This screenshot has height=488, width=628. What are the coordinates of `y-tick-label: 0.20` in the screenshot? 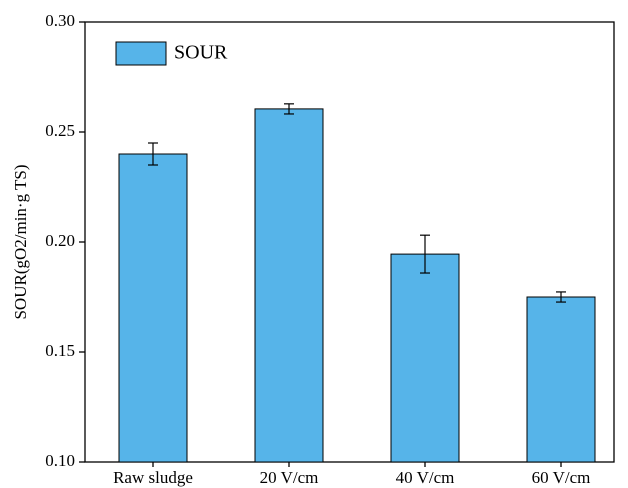 It's located at (60, 240).